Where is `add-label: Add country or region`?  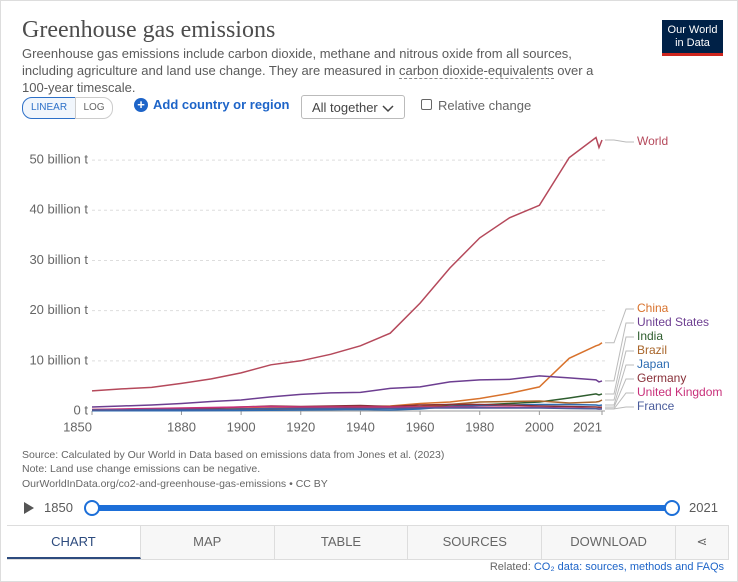 add-label: Add country or region is located at coordinates (221, 104).